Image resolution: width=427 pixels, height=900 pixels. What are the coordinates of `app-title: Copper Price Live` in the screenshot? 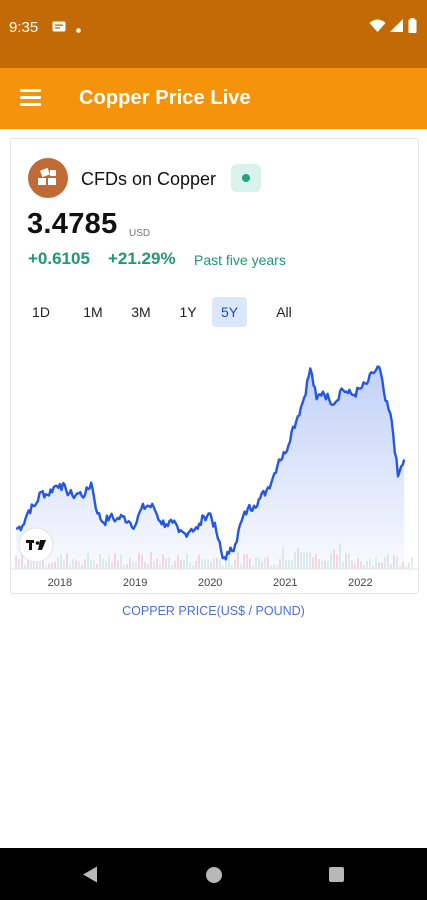 It's located at (165, 98).